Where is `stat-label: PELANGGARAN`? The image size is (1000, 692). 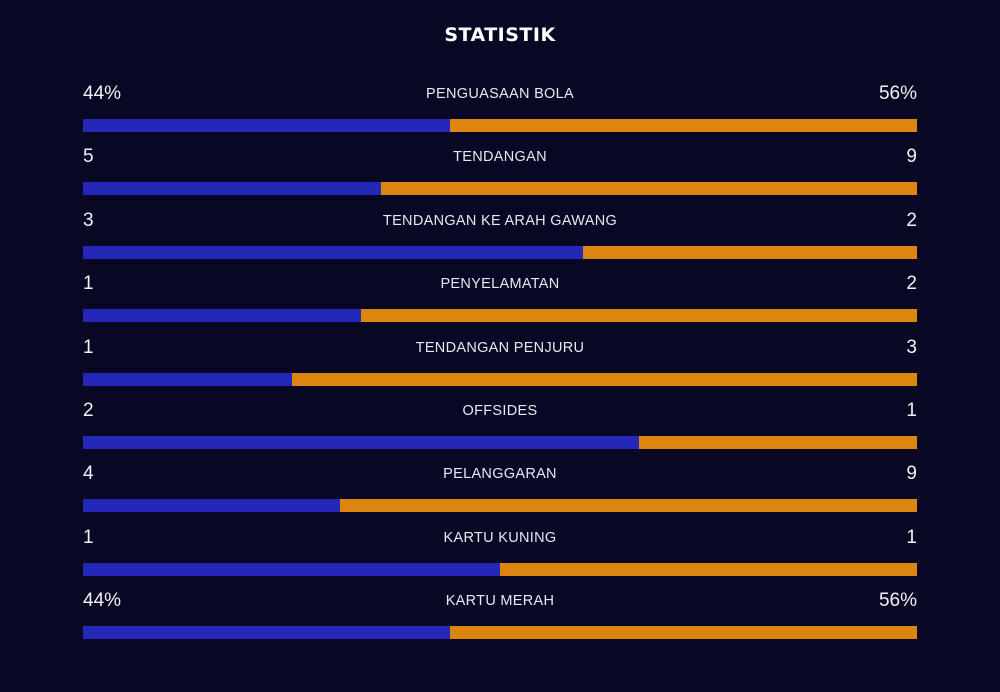 stat-label: PELANGGARAN is located at coordinates (500, 474).